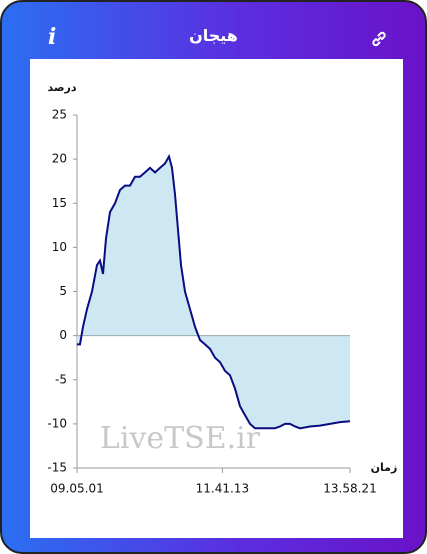 This screenshot has width=427, height=554. Describe the element at coordinates (52, 37) in the screenshot. I see `info-button: i` at that location.